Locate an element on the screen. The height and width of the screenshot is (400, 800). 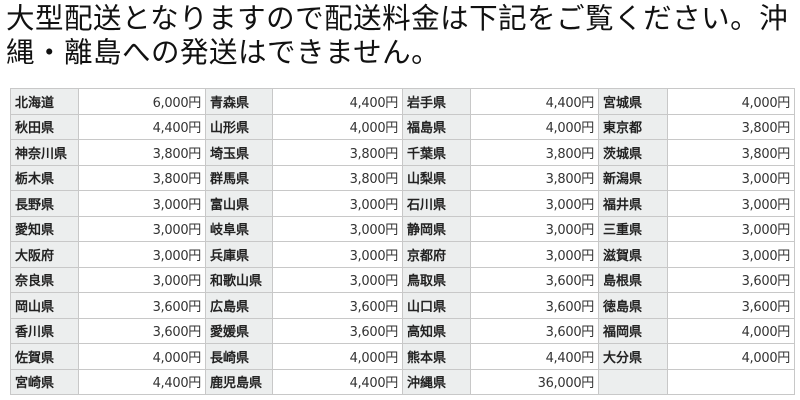
prefecture-name: 大阪府 is located at coordinates (44, 254).